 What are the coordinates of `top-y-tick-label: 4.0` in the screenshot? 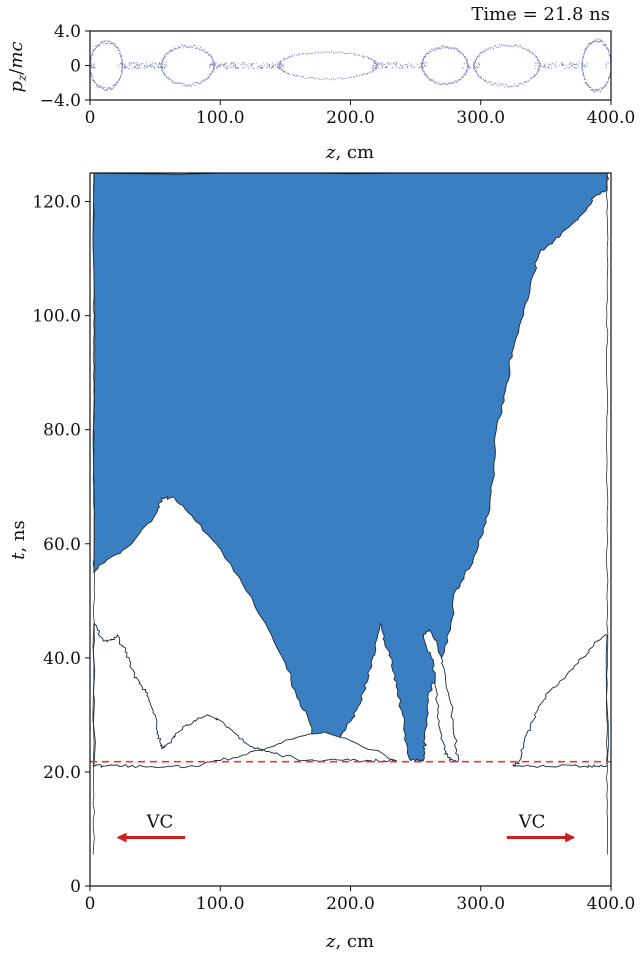 It's located at (67, 32).